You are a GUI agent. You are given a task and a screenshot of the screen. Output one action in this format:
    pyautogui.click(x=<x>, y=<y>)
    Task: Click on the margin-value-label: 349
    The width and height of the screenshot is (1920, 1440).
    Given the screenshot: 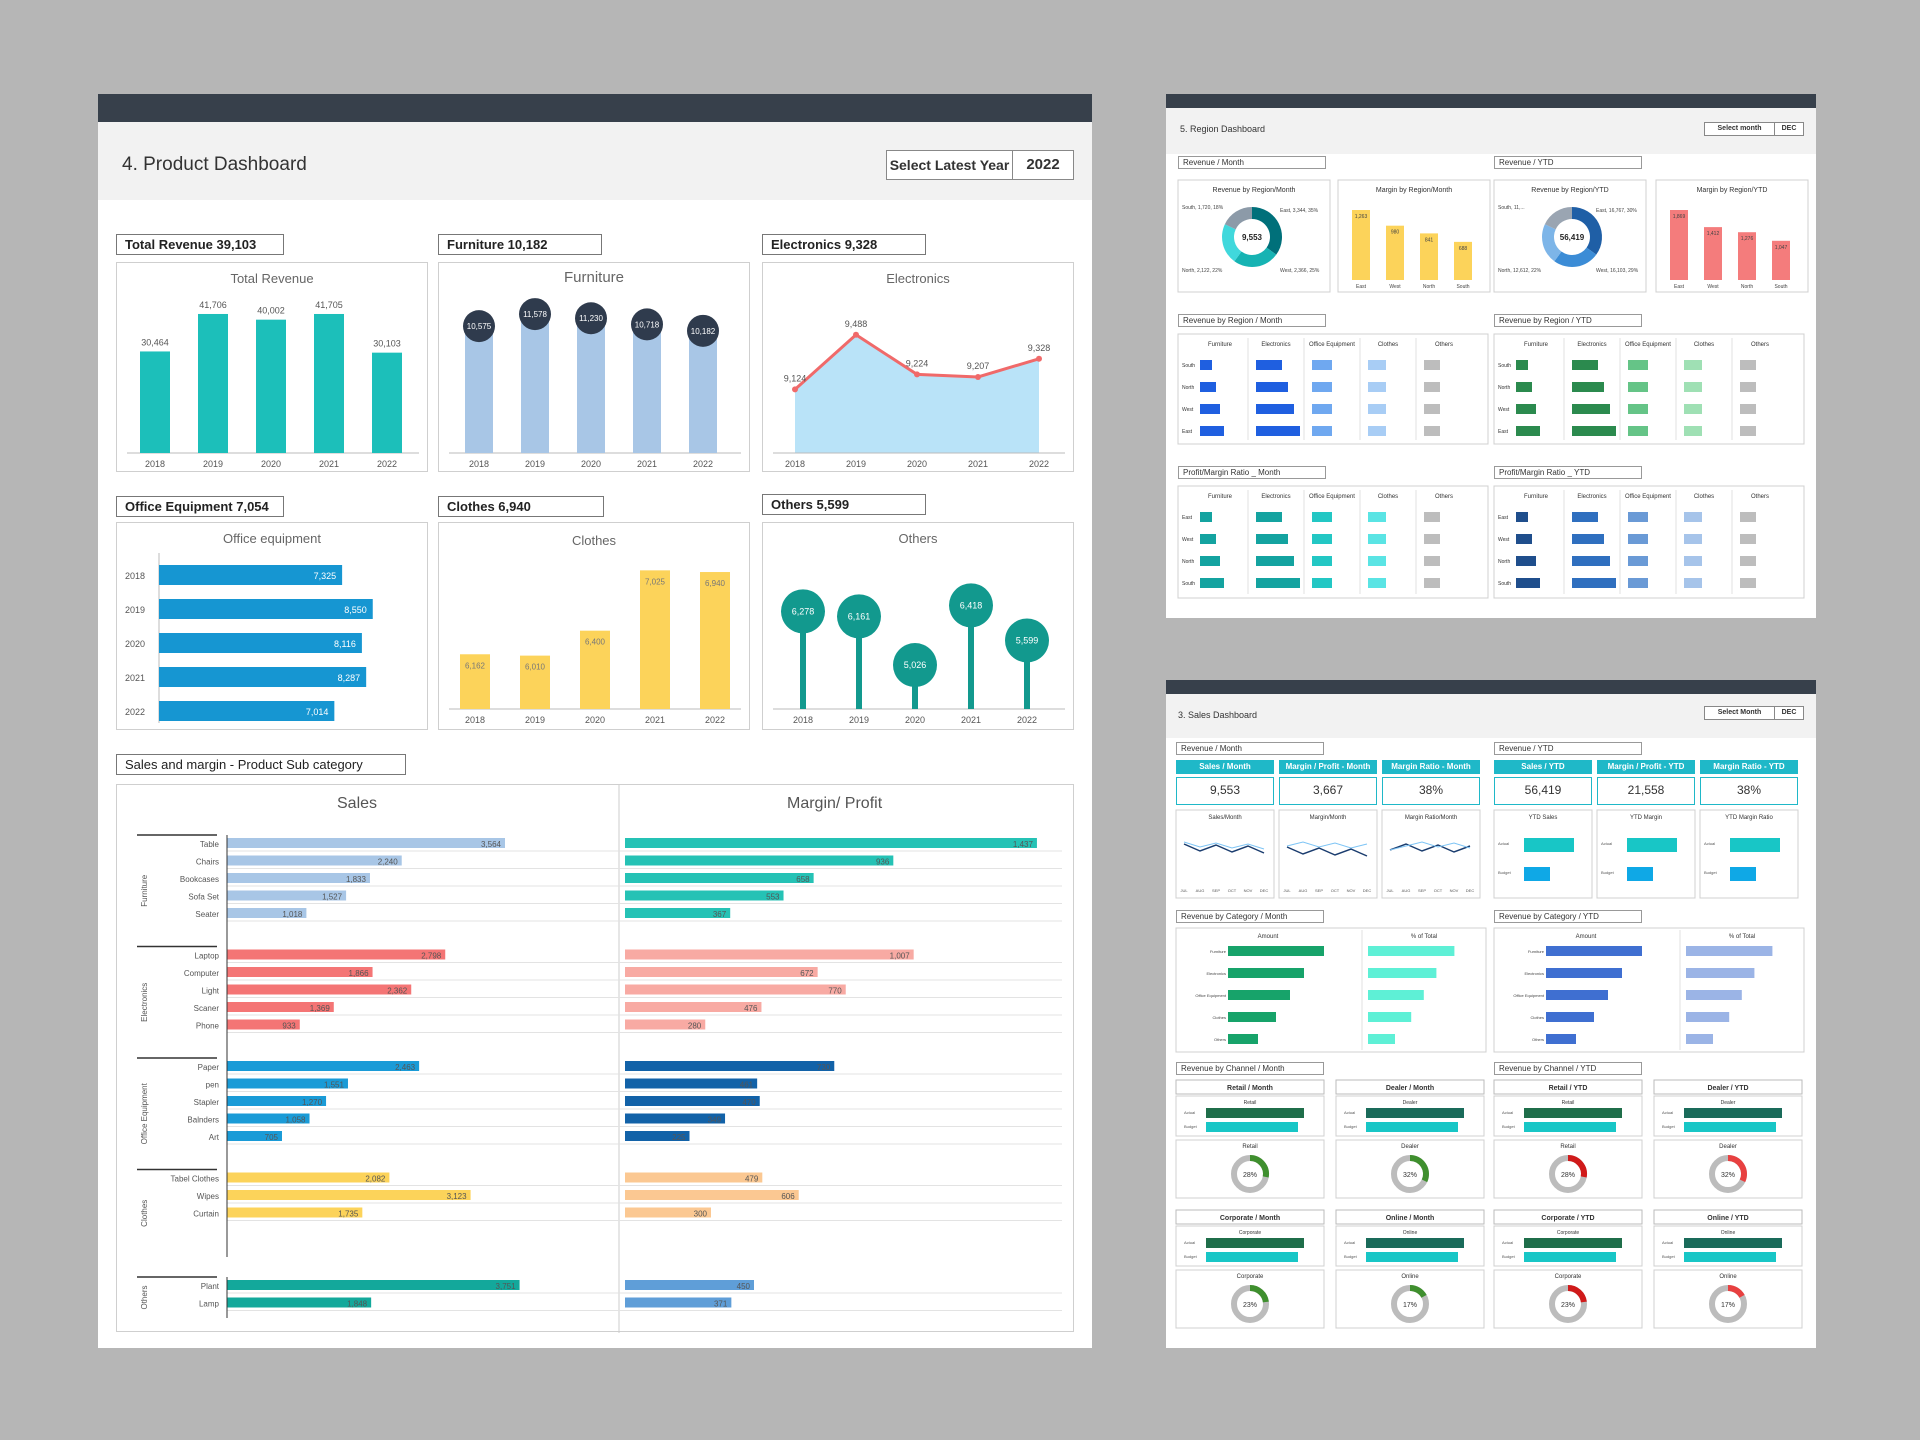 What is the action you would take?
    pyautogui.click(x=715, y=1120)
    